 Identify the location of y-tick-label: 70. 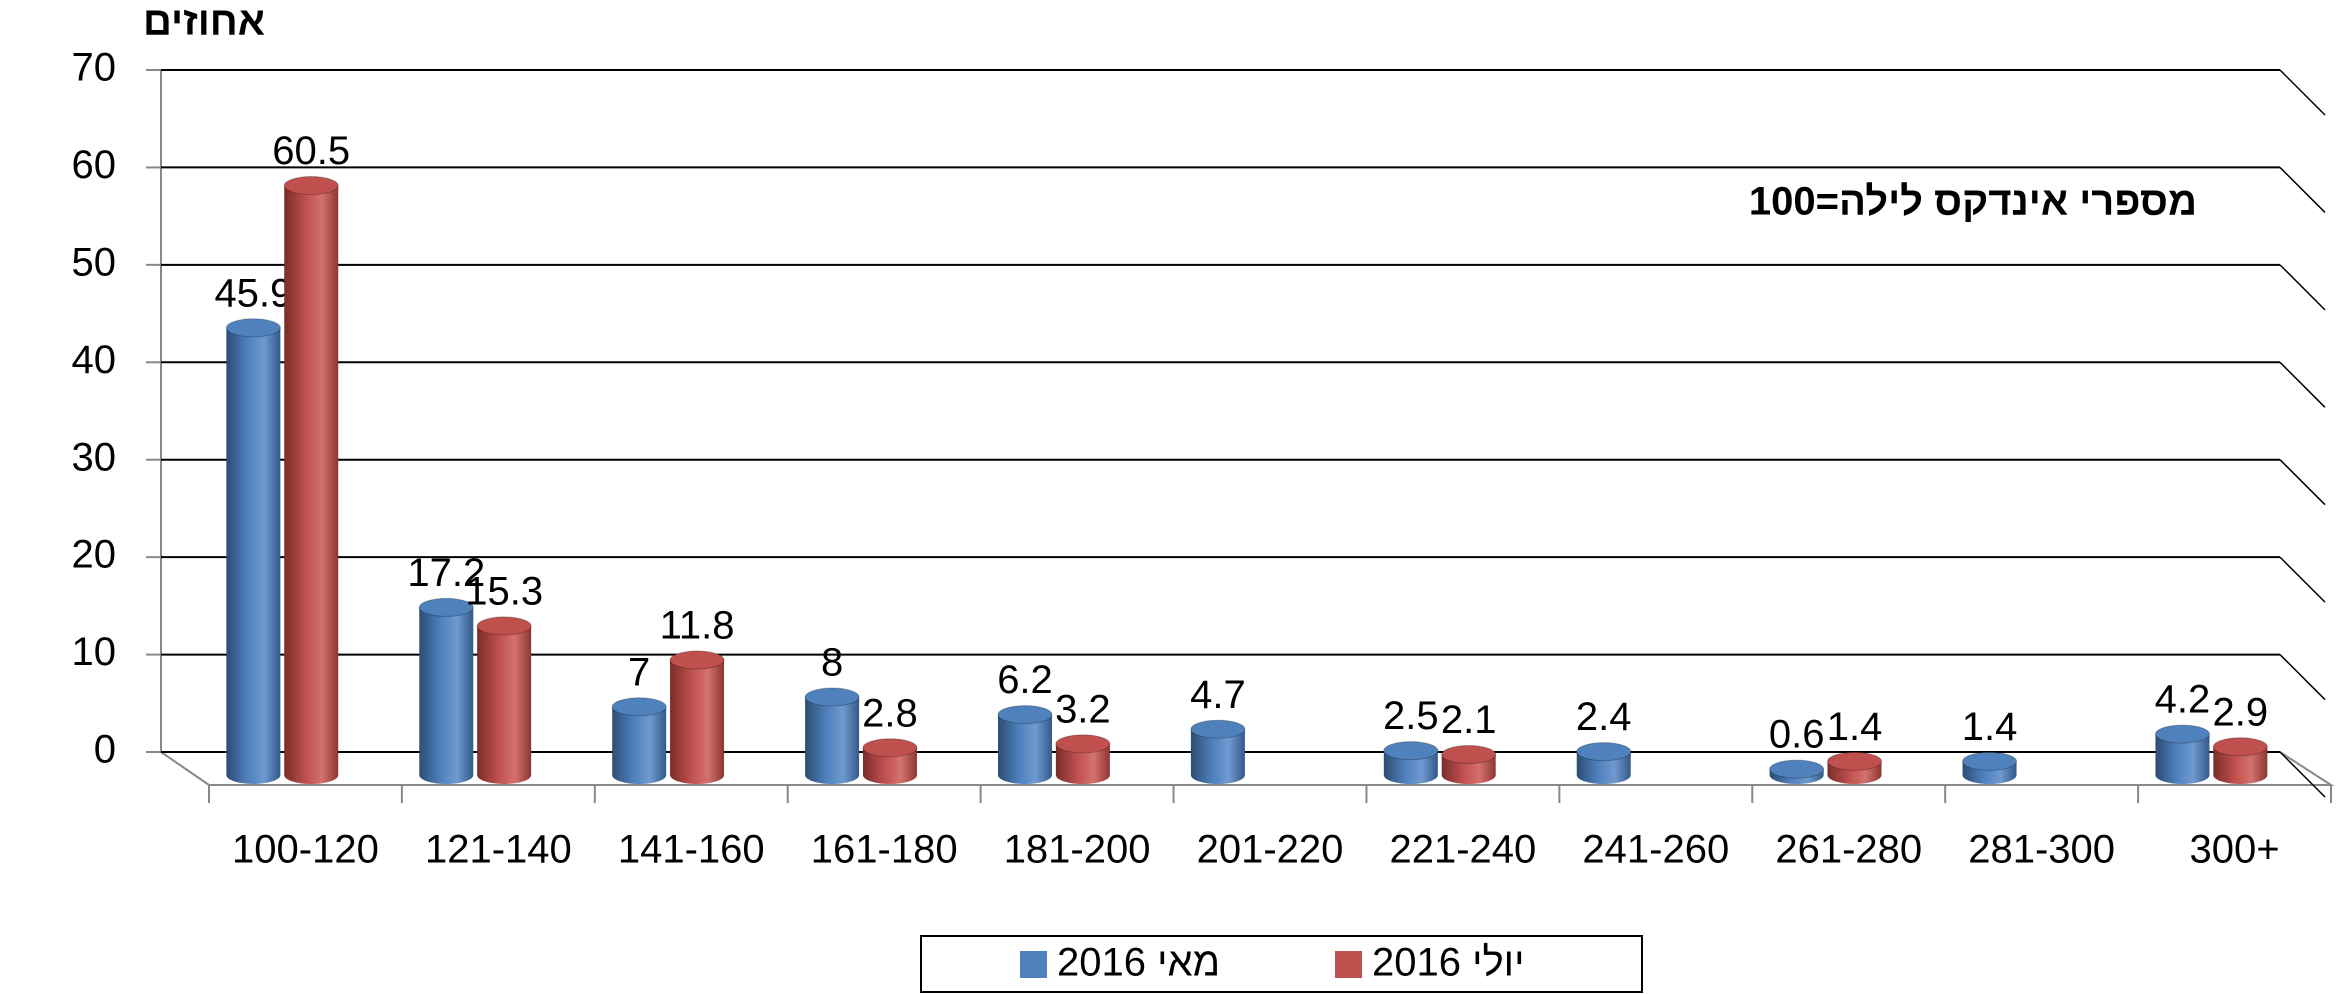
(94, 68).